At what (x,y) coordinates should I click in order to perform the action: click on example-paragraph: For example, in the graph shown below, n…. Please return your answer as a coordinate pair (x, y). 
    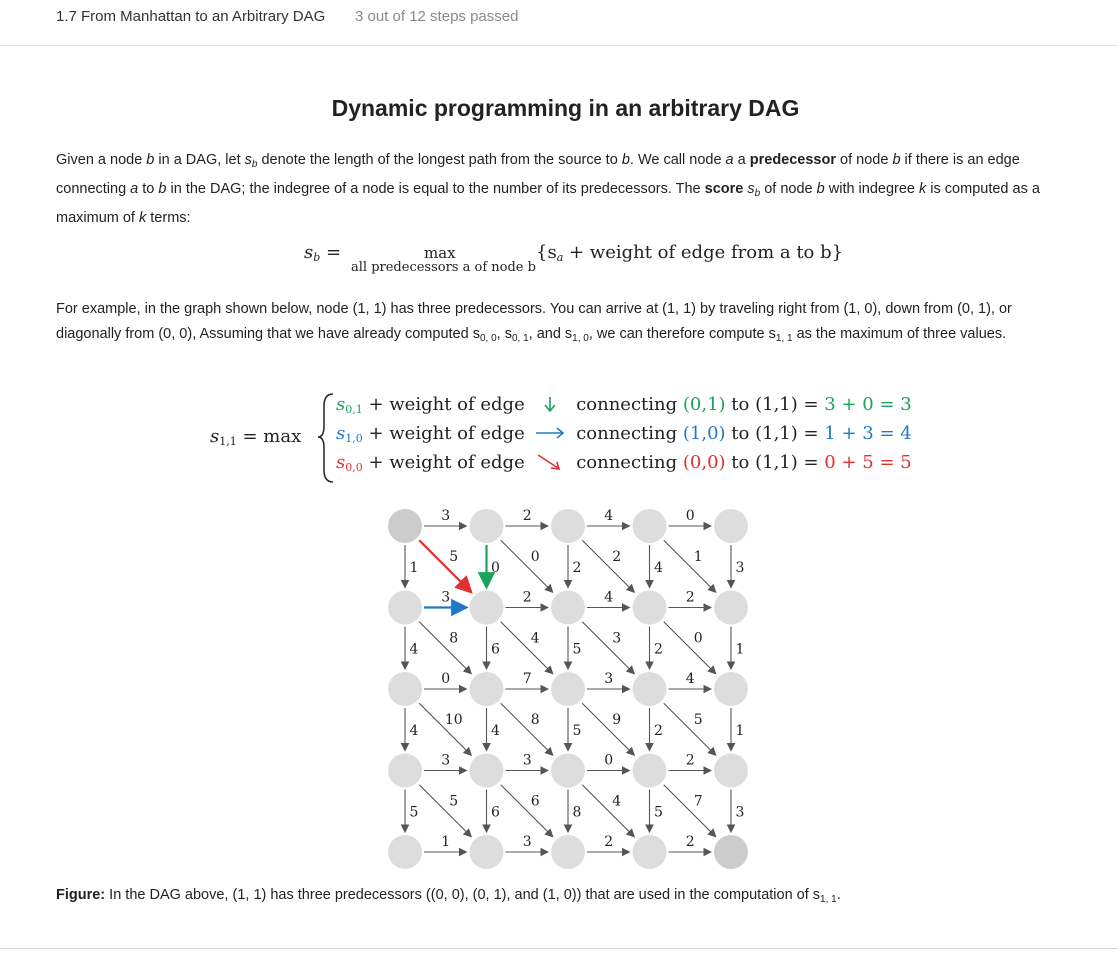
    Looking at the image, I should click on (534, 322).